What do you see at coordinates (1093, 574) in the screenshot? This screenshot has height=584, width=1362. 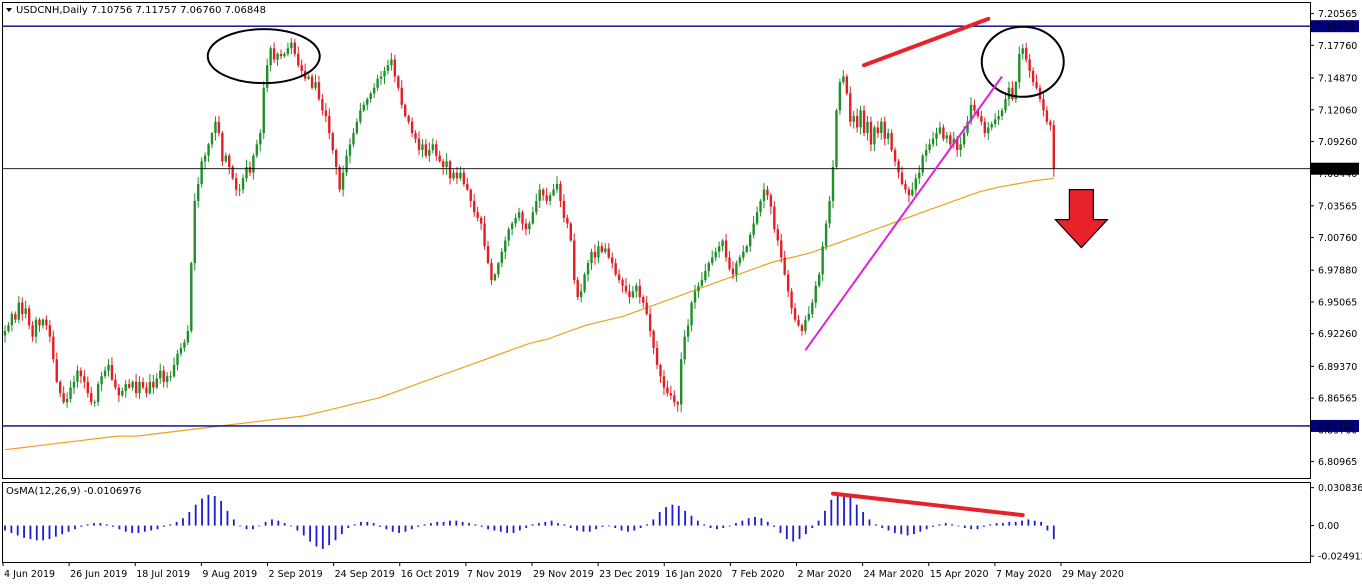 I see `time-tick-label: 29 May 2020` at bounding box center [1093, 574].